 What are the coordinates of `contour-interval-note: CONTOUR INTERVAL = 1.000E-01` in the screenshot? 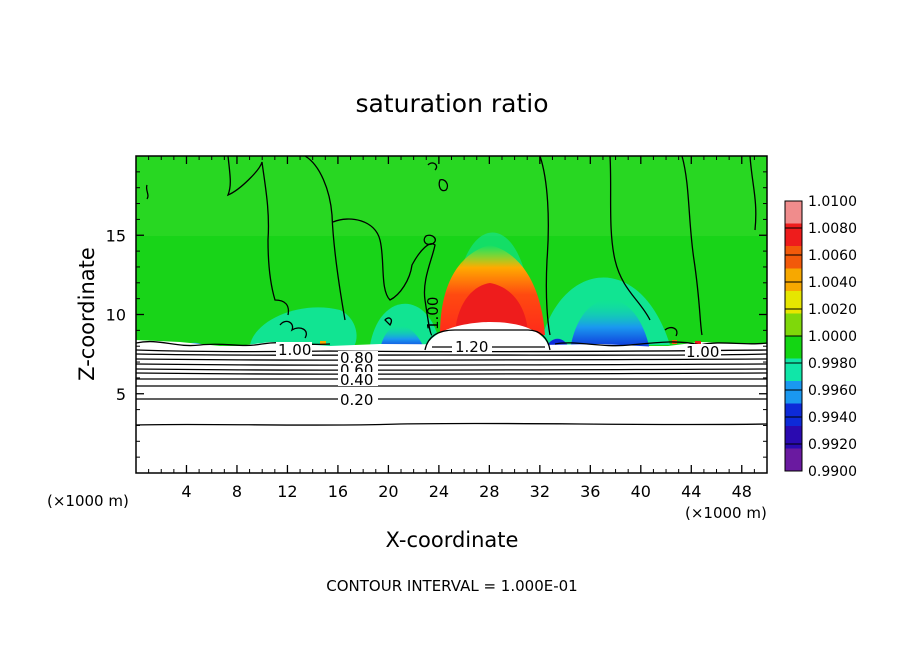 It's located at (451, 586).